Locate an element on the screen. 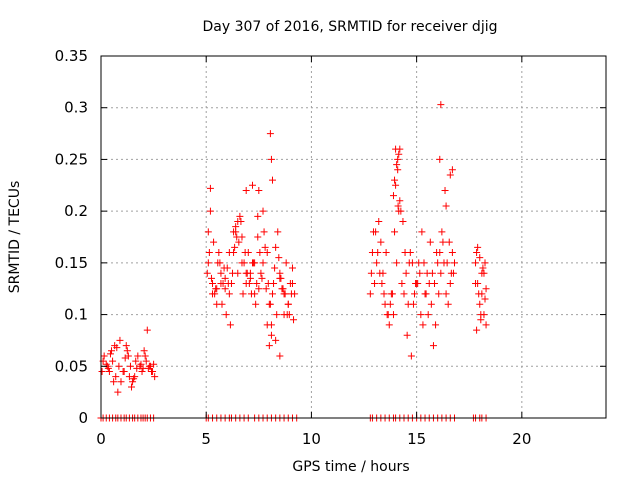  y-tick-label: 0.2 is located at coordinates (76, 211).